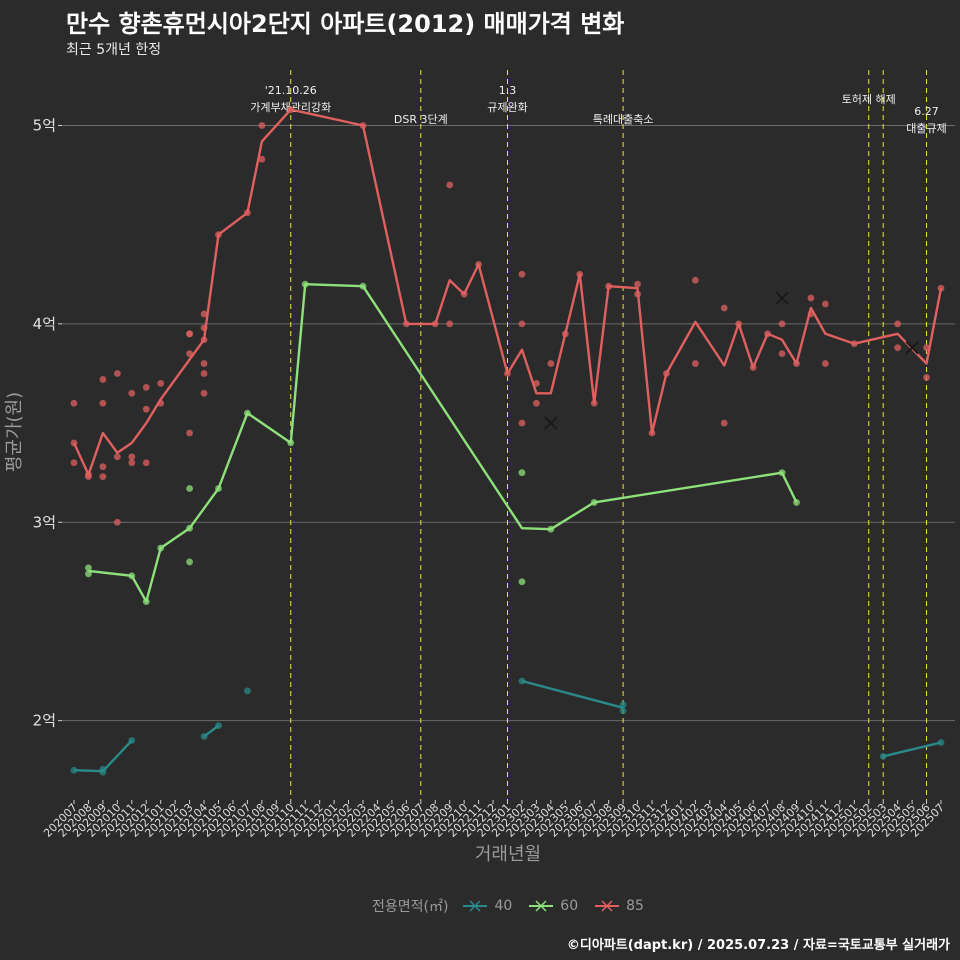 This screenshot has width=960, height=960. What do you see at coordinates (869, 99) in the screenshot?
I see `policy-label: 토허제 해제` at bounding box center [869, 99].